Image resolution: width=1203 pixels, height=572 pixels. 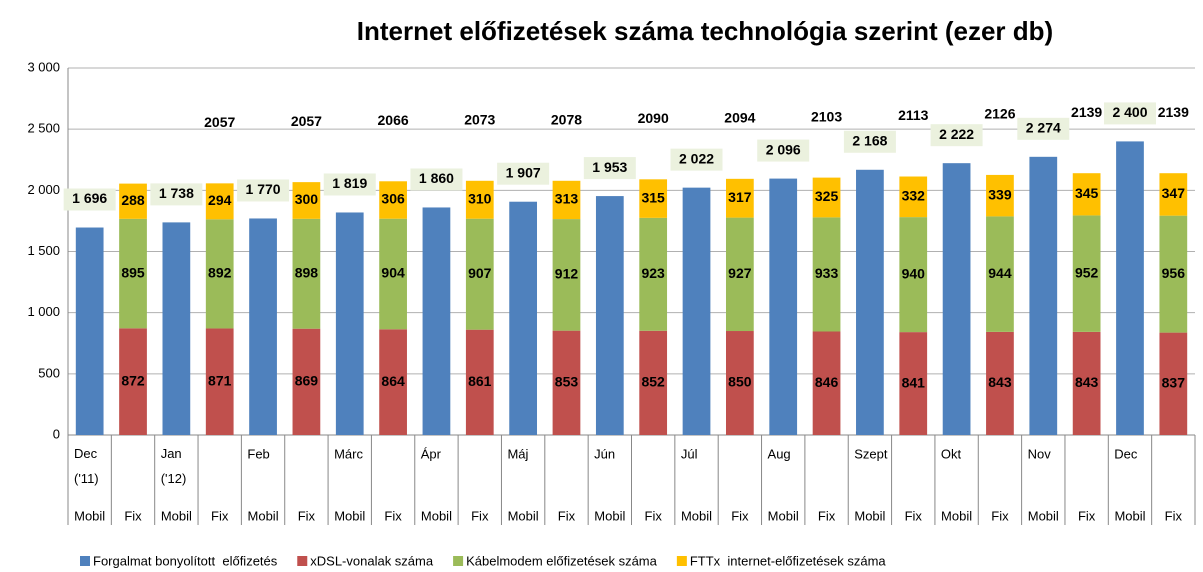 What do you see at coordinates (393, 120) in the screenshot?
I see `total-label: 2066` at bounding box center [393, 120].